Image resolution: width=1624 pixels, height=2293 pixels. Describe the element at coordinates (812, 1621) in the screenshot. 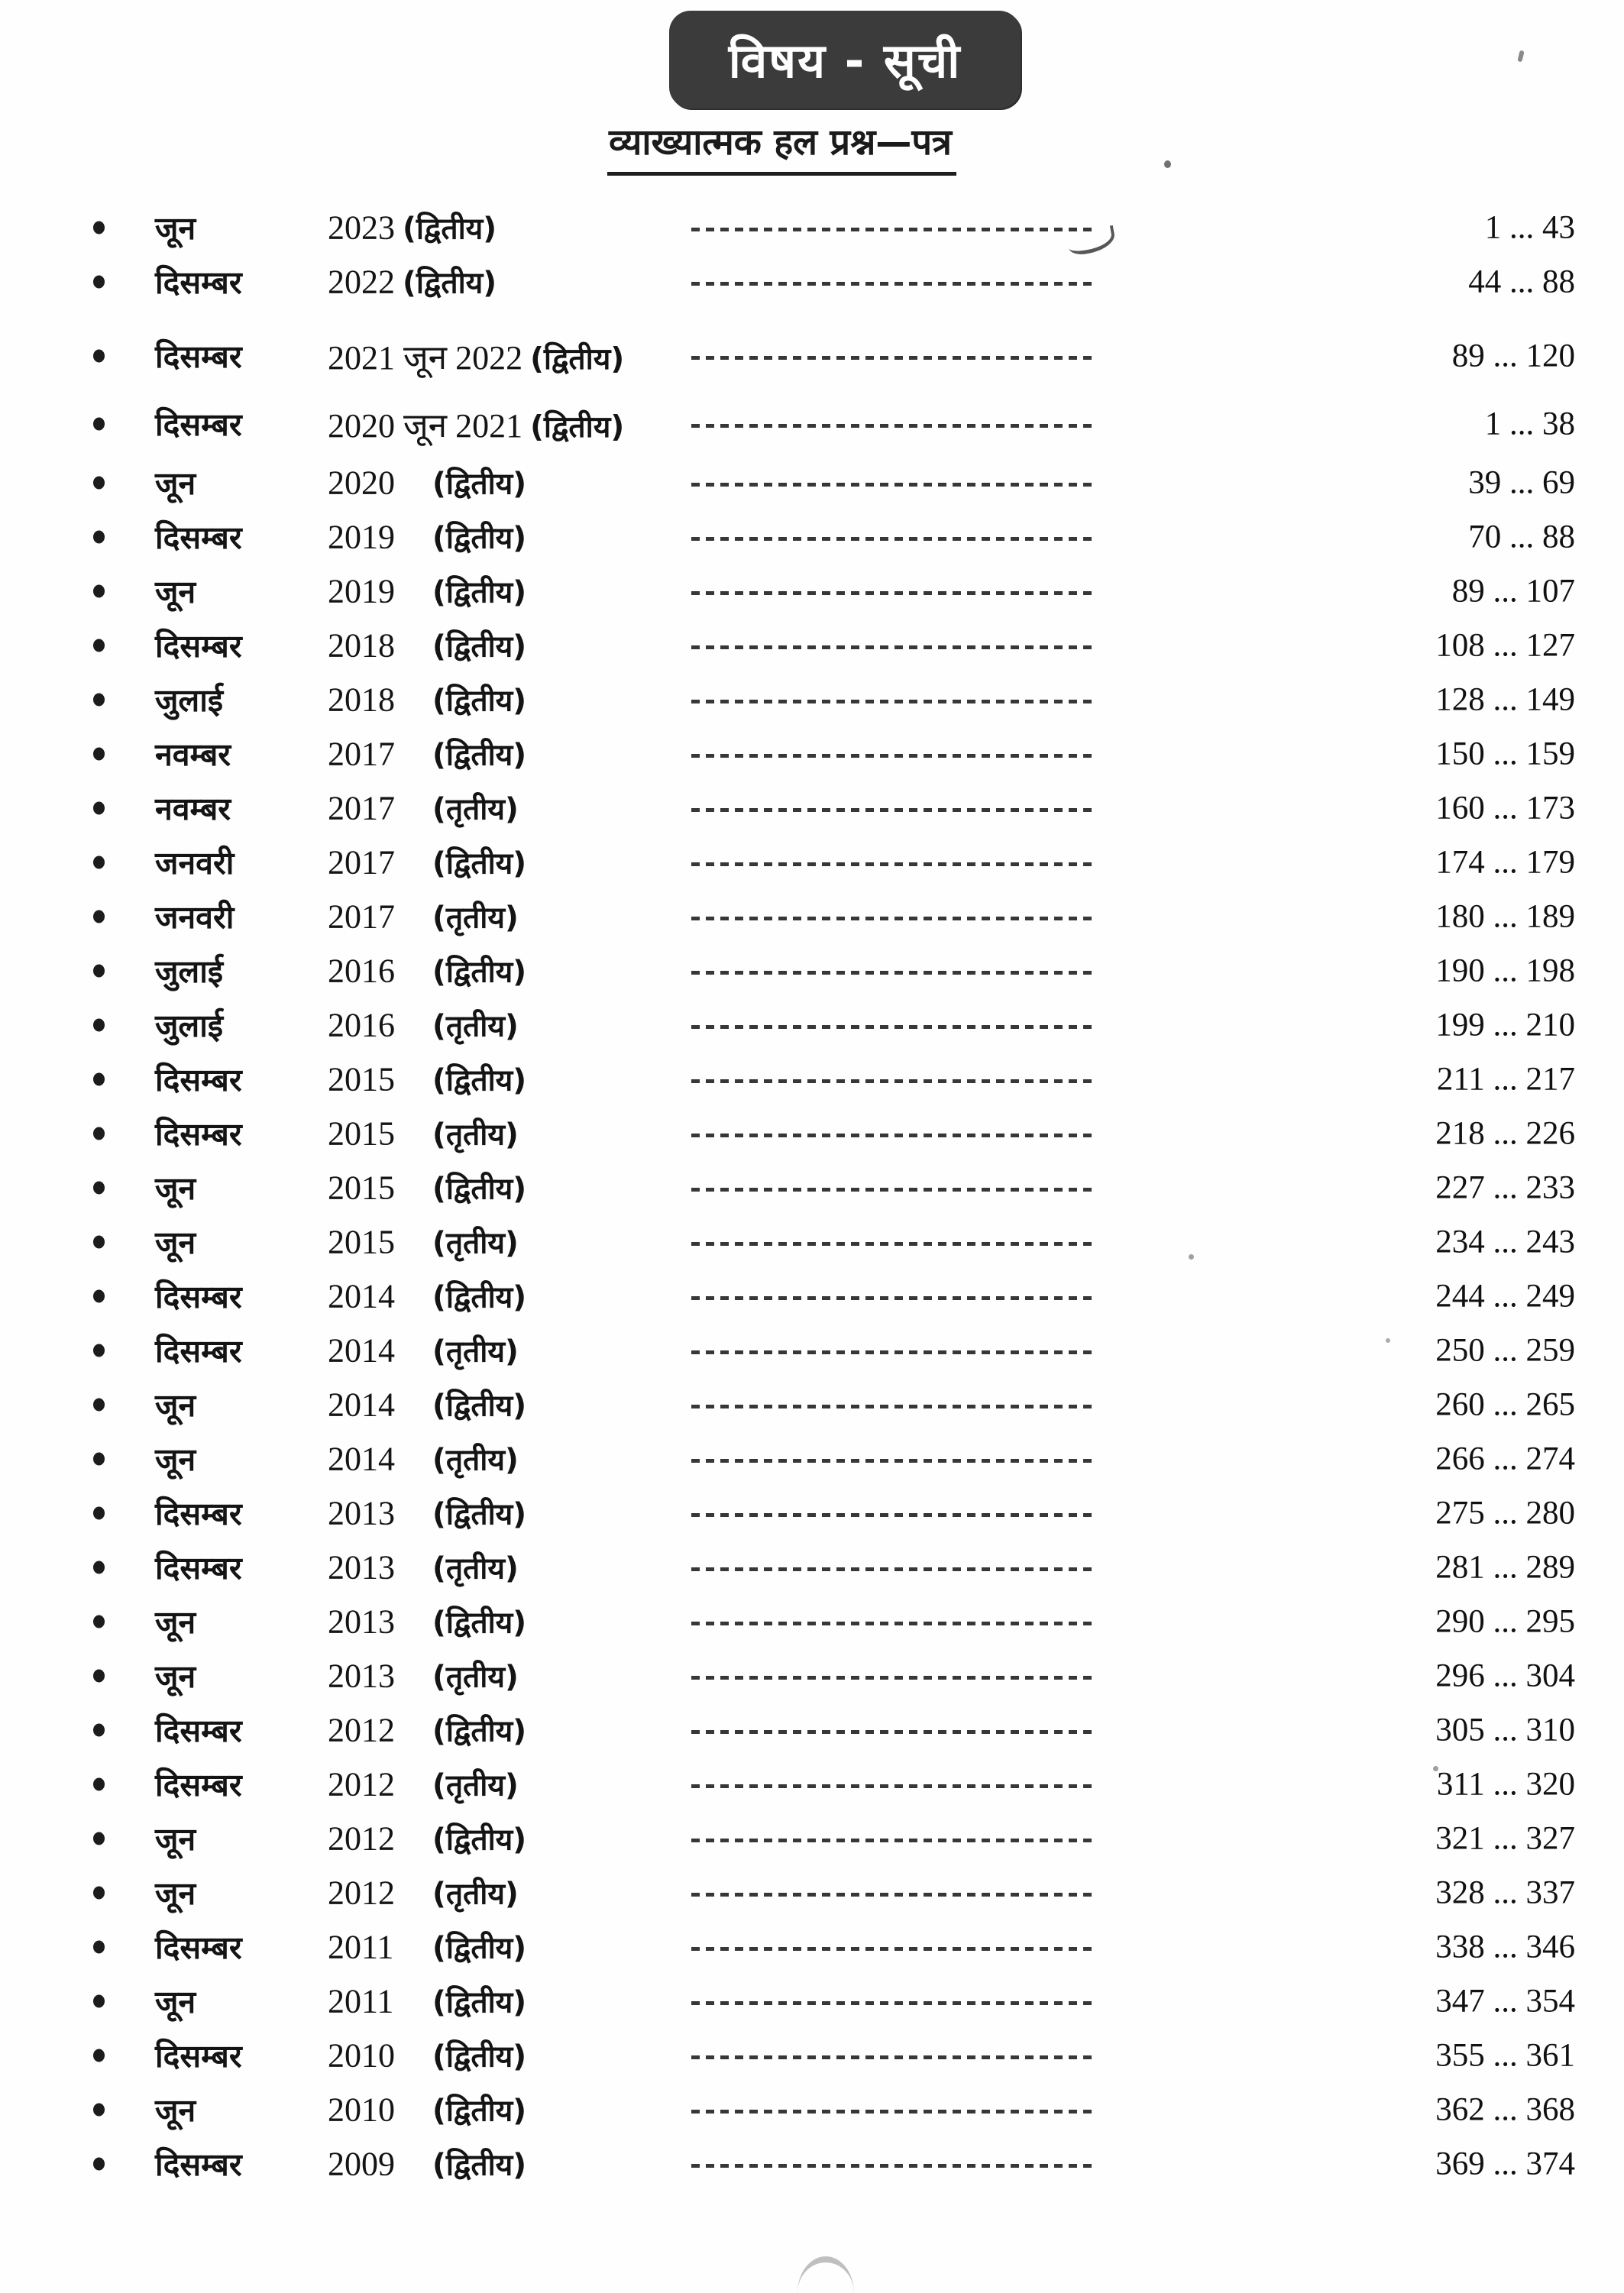

I see `toc-row: जून 2013 (द्वितीय) 290 ... 295` at that location.